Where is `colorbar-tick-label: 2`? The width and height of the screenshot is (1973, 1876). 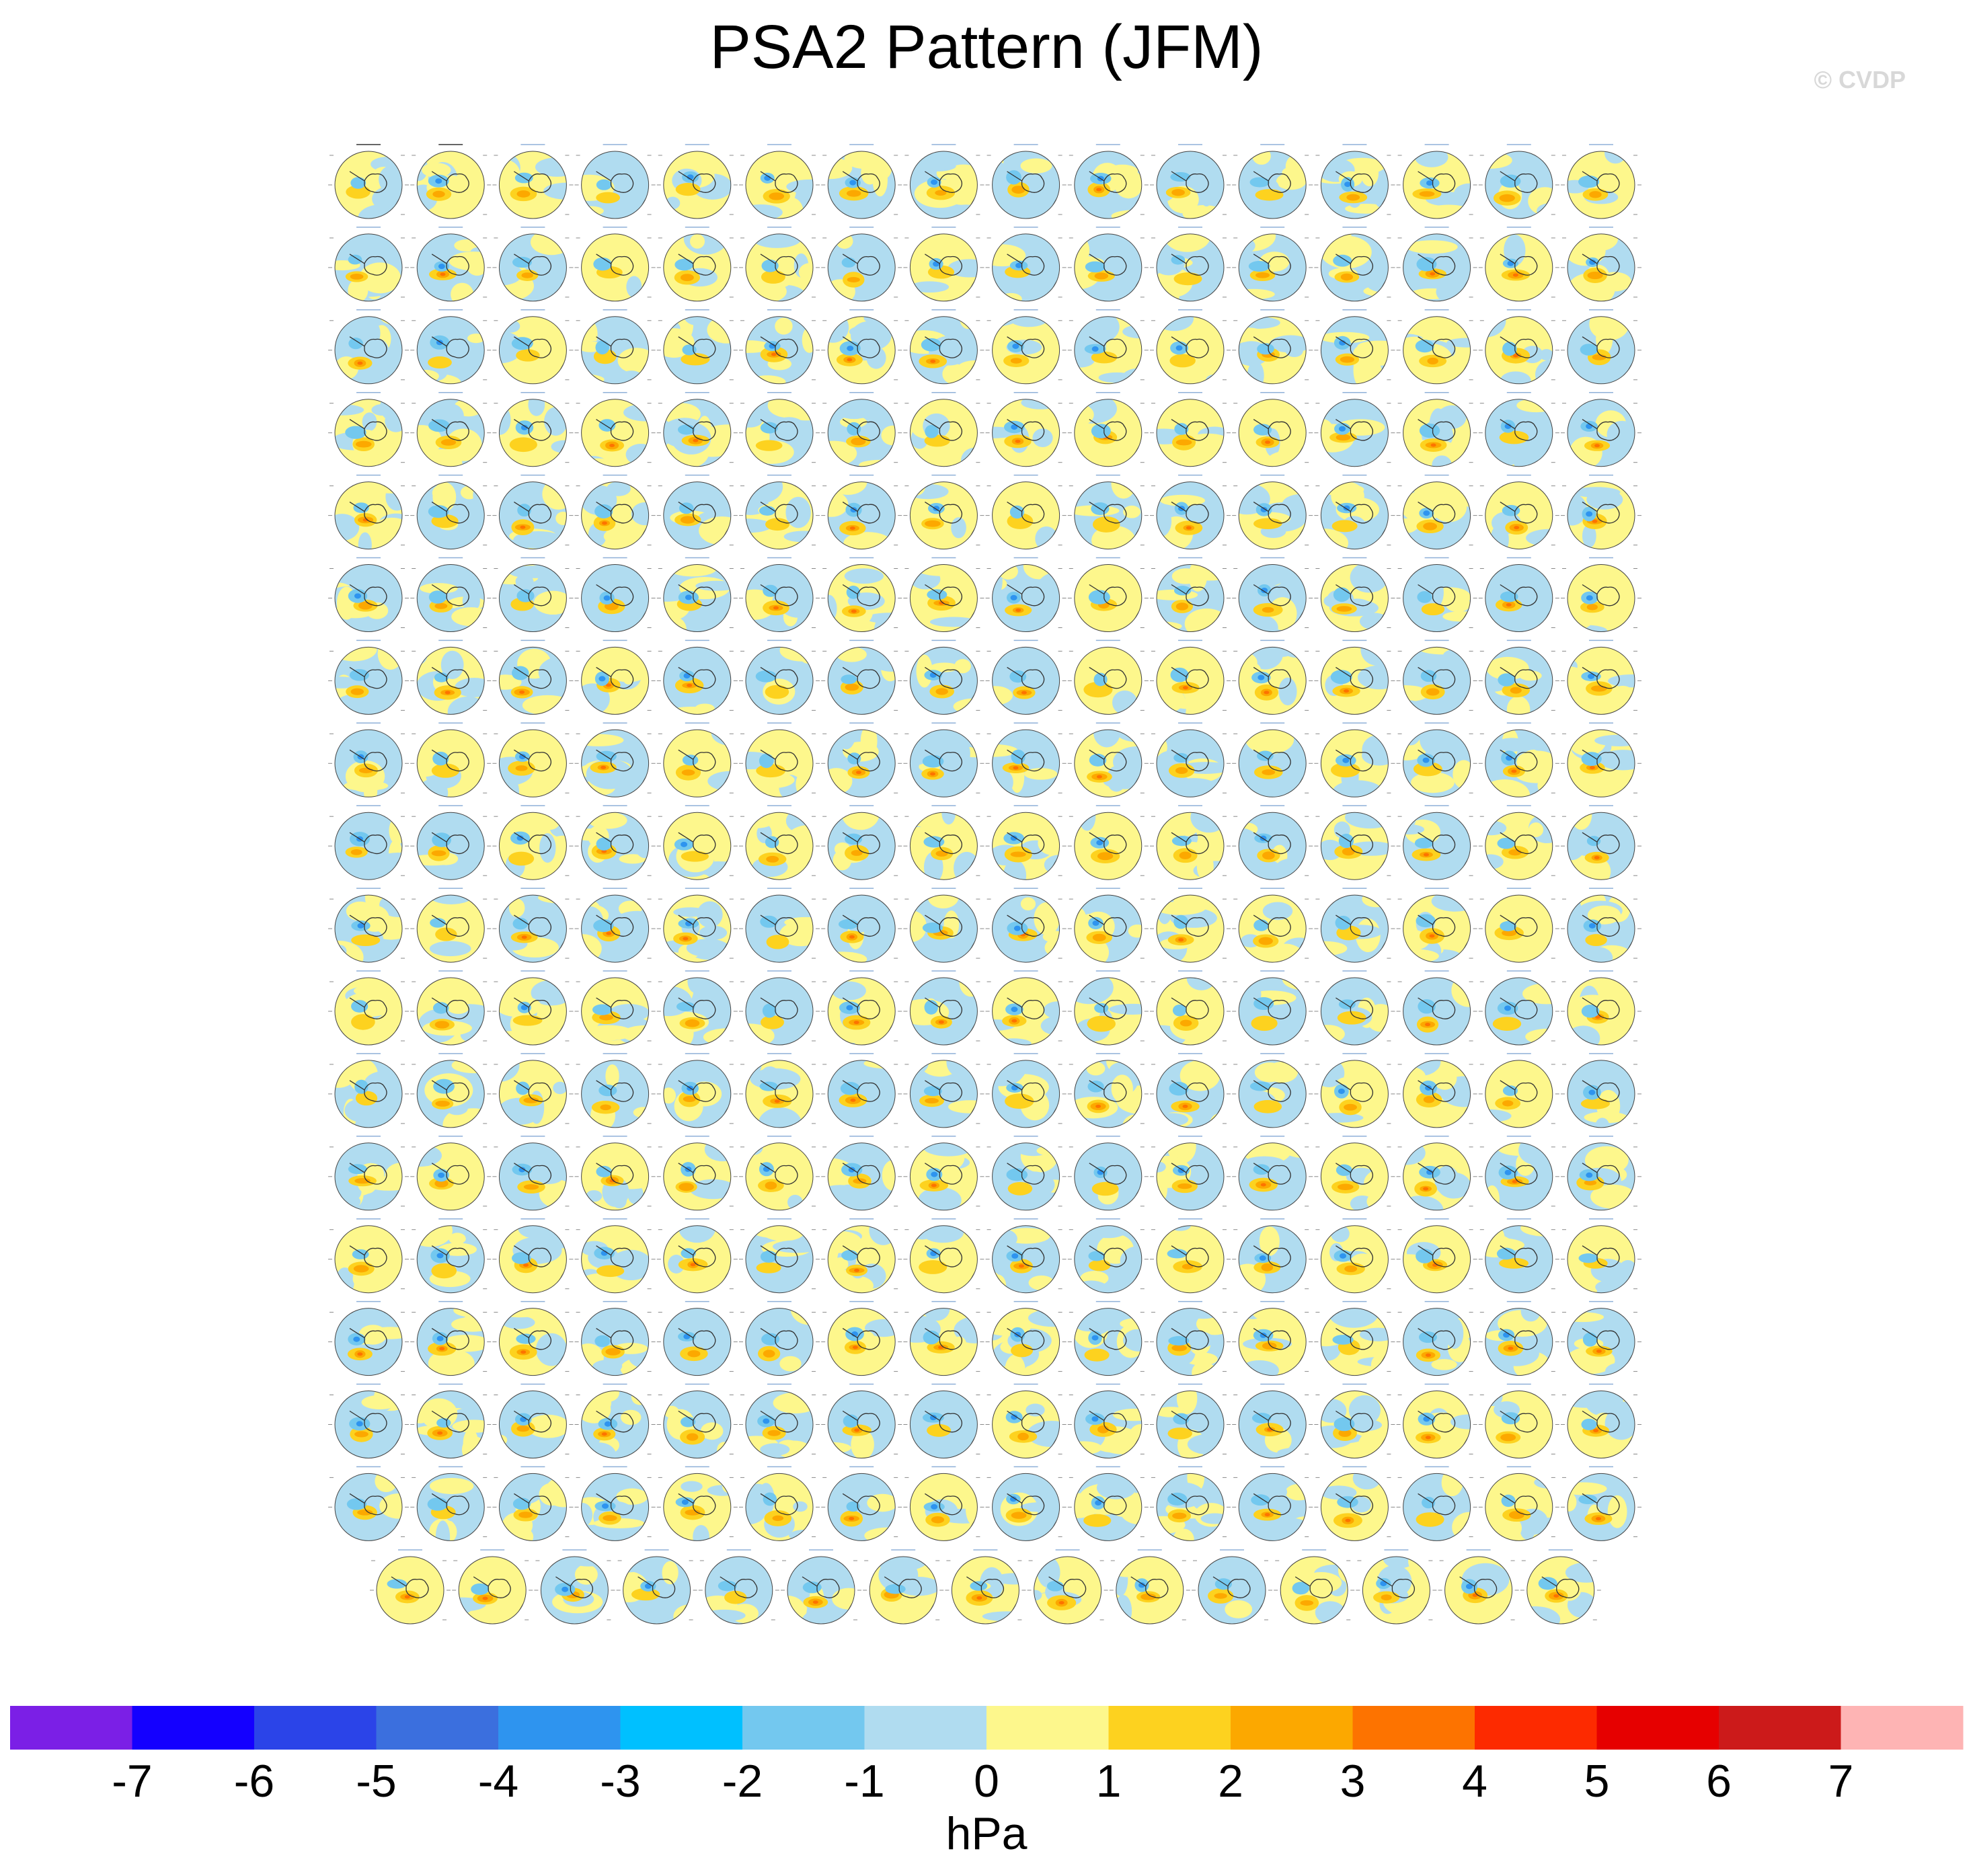
colorbar-tick-label: 2 is located at coordinates (1230, 1781).